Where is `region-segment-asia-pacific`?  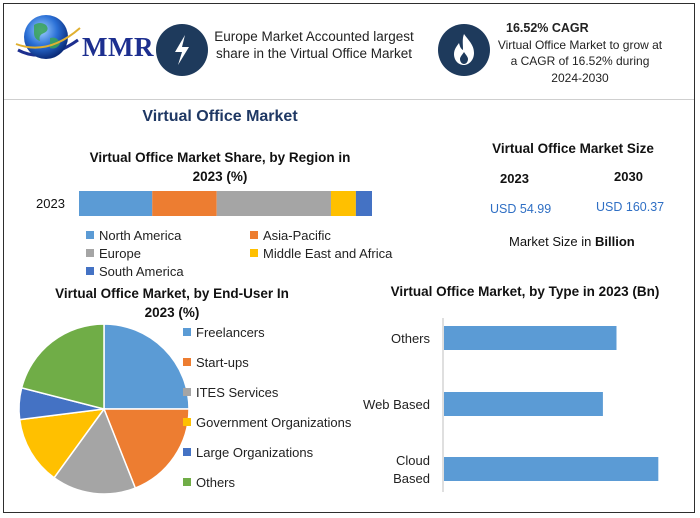 region-segment-asia-pacific is located at coordinates (184, 203).